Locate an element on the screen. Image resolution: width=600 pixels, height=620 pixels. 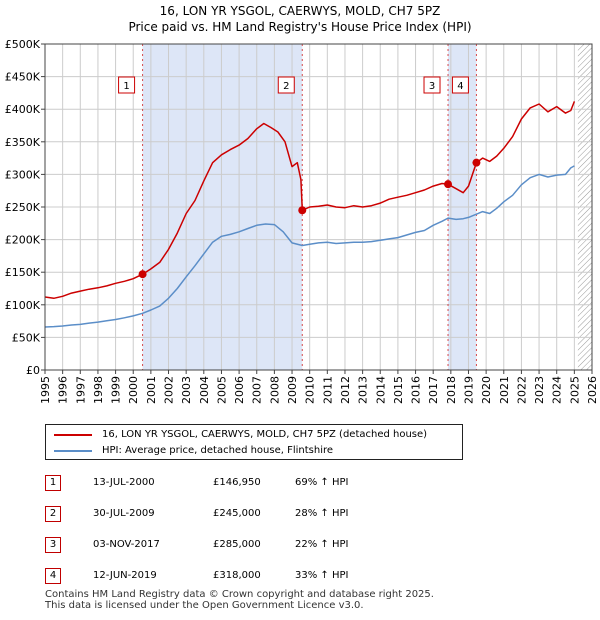
x-tick-label: 2017 is located at coordinates (433, 390).